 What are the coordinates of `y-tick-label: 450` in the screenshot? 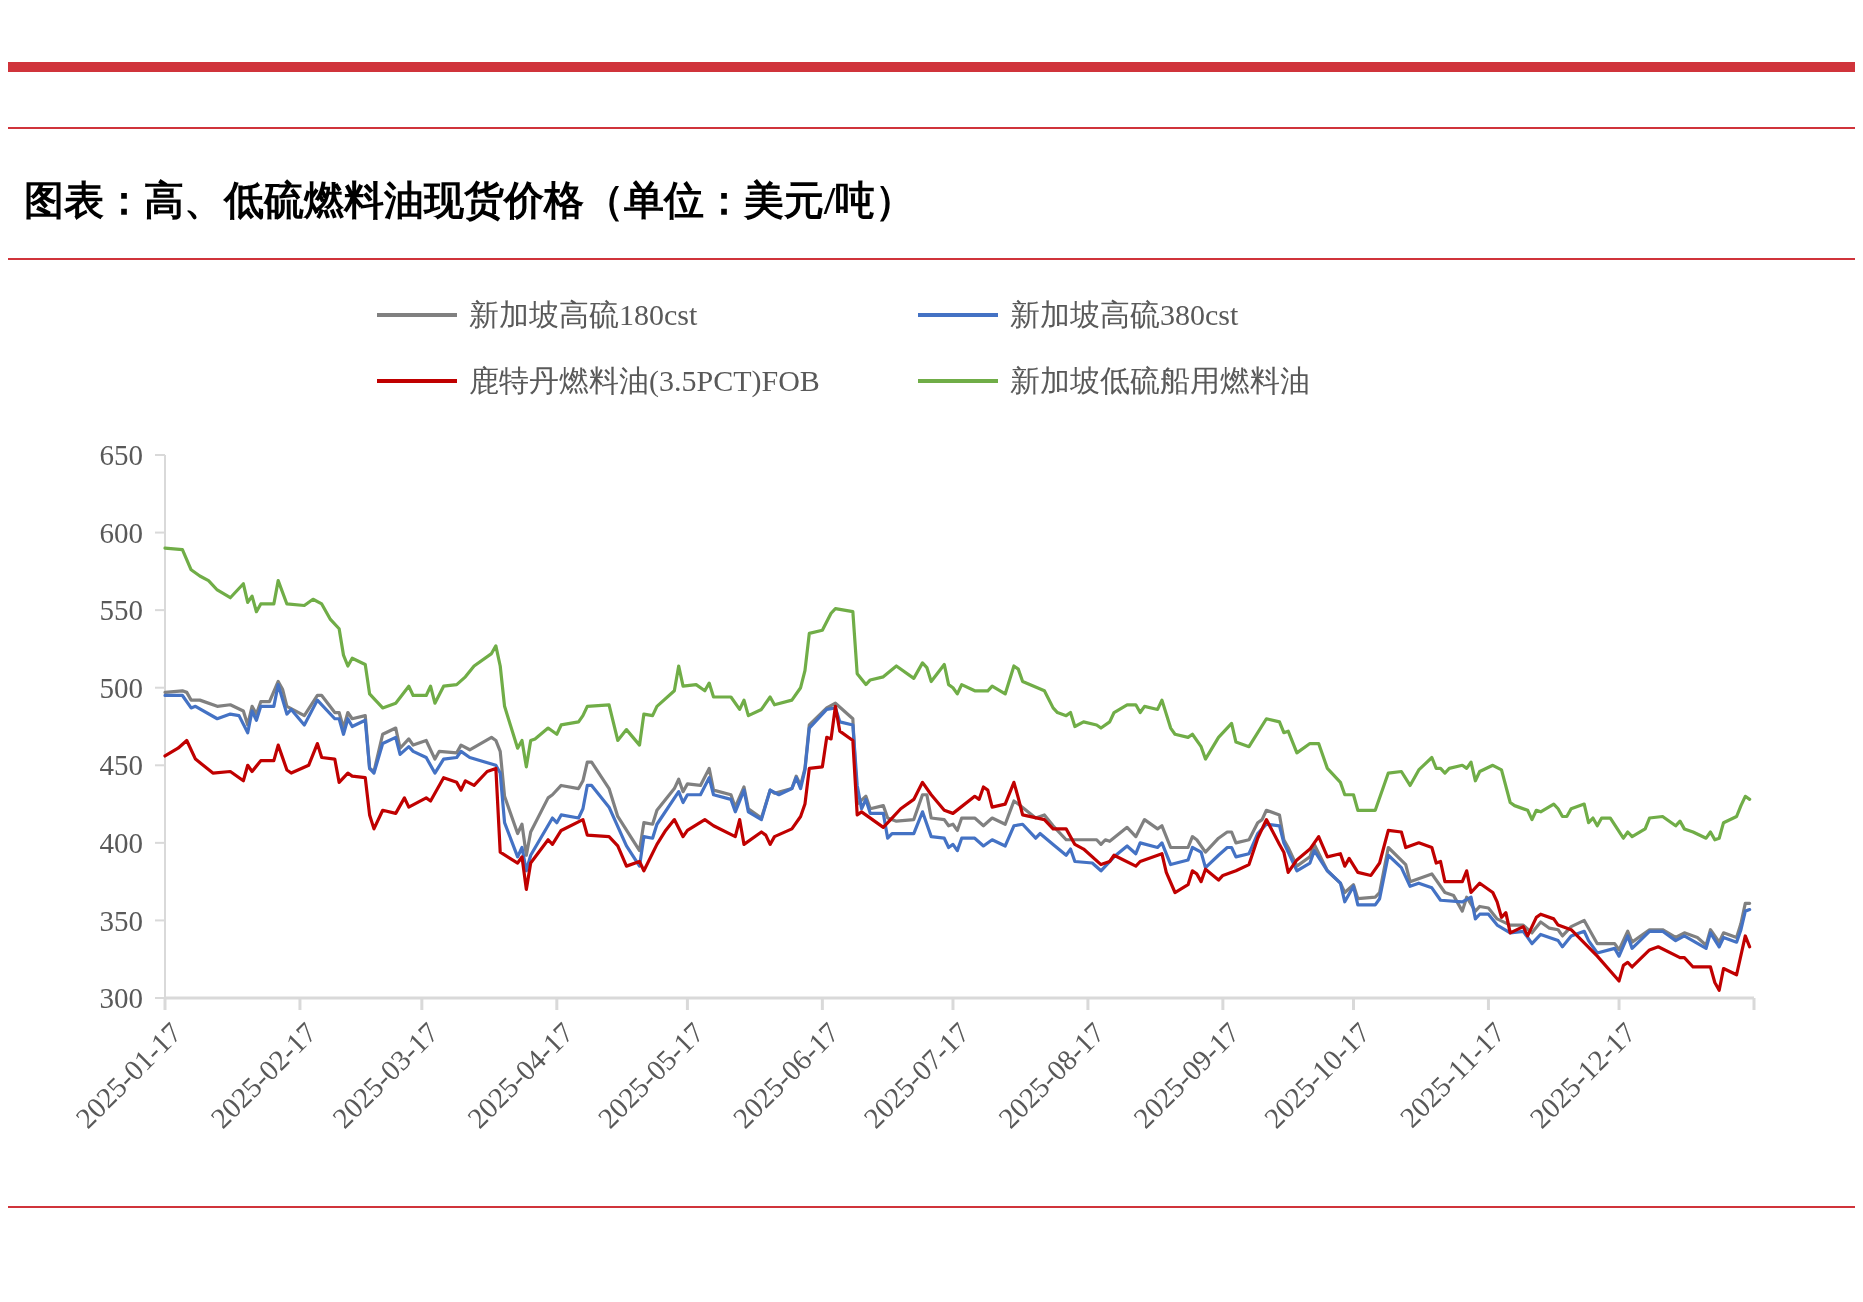 It's located at (121, 765).